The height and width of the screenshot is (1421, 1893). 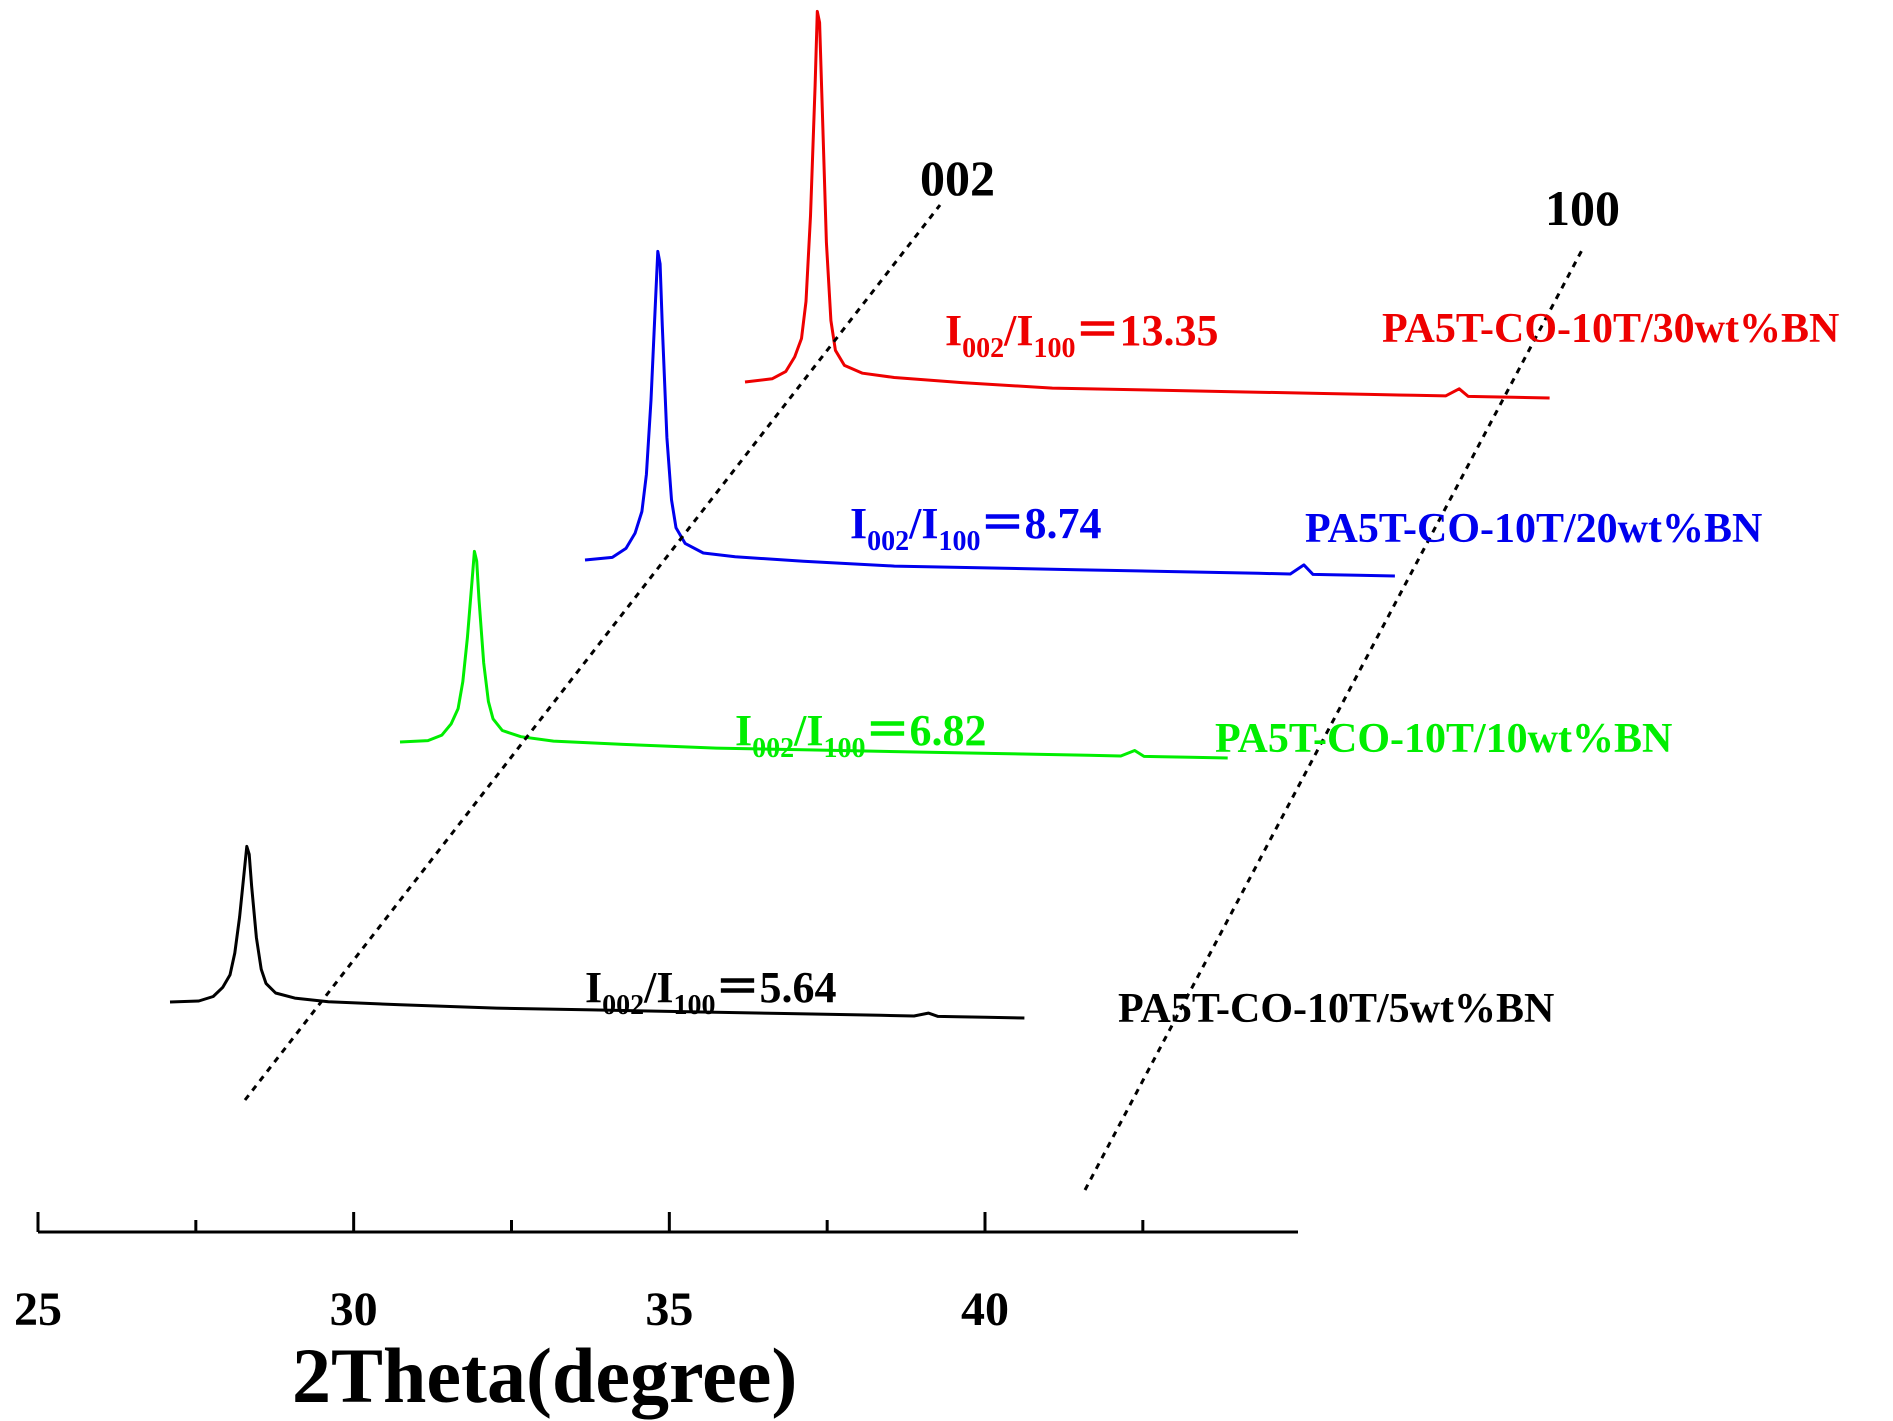 What do you see at coordinates (1610, 329) in the screenshot?
I see `sample-label-3: PA5T-CO-10T/30wt%BN` at bounding box center [1610, 329].